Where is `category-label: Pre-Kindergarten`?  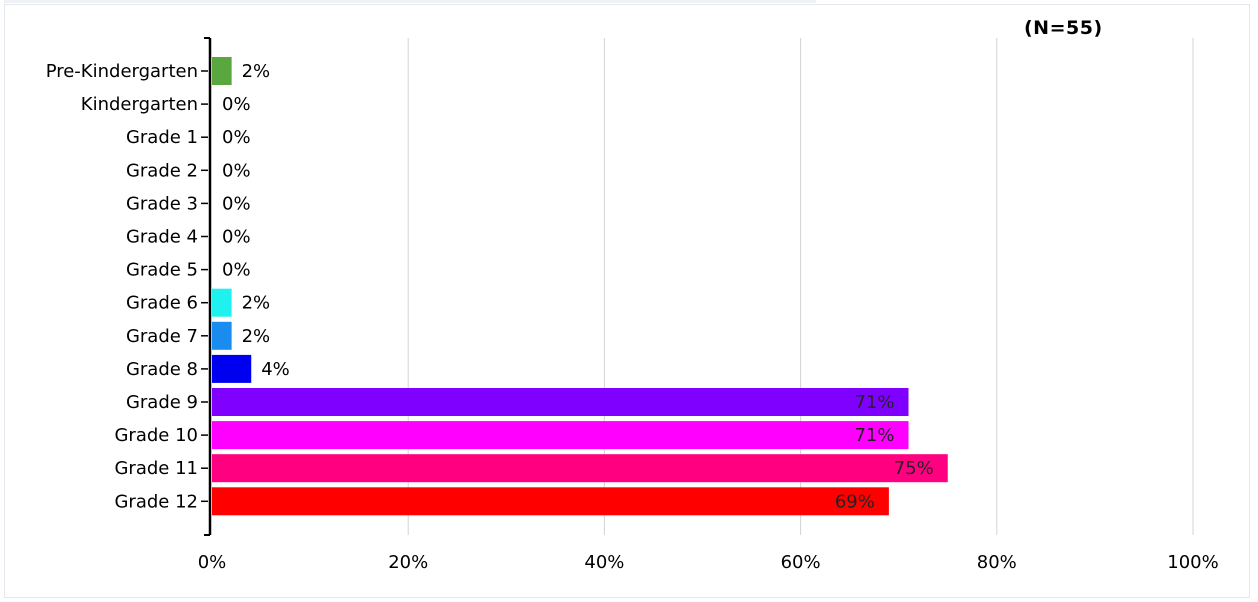
category-label: Pre-Kindergarten is located at coordinates (122, 71).